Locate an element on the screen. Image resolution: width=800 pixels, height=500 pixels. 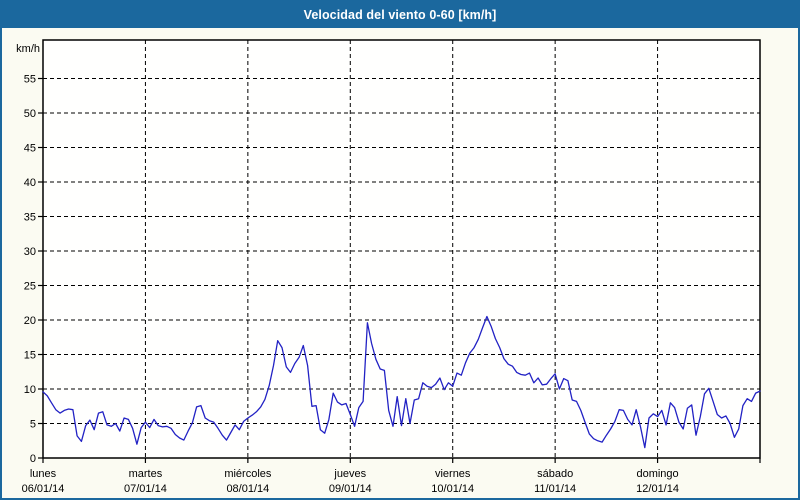
y-tick-label-20: 20 is located at coordinates (30, 321).